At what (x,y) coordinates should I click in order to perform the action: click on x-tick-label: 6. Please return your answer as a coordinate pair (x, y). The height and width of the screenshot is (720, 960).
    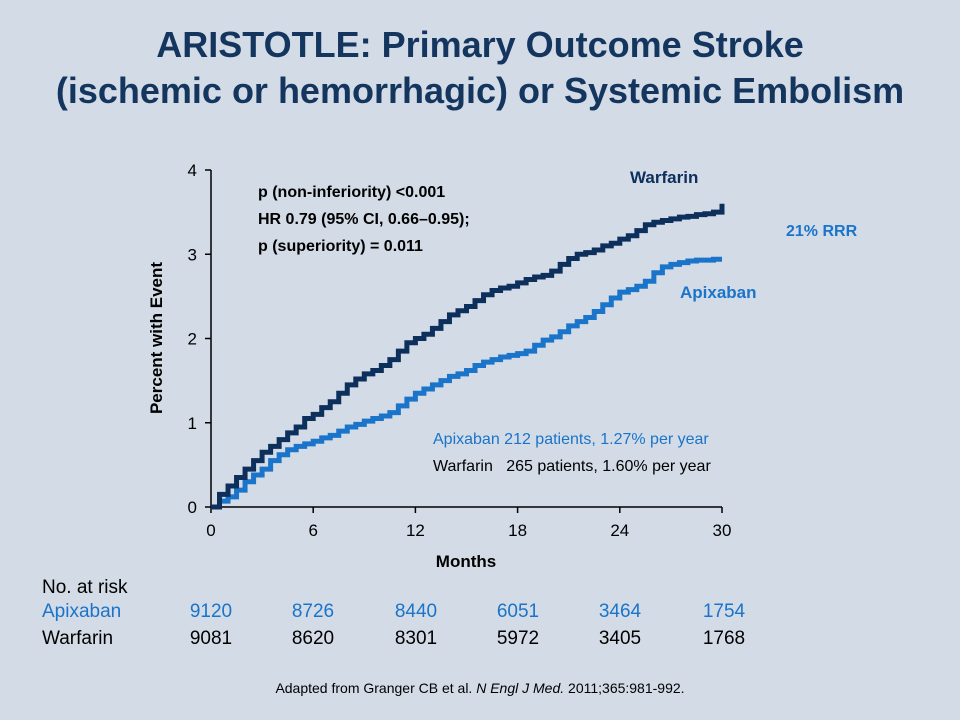
    Looking at the image, I should click on (312, 530).